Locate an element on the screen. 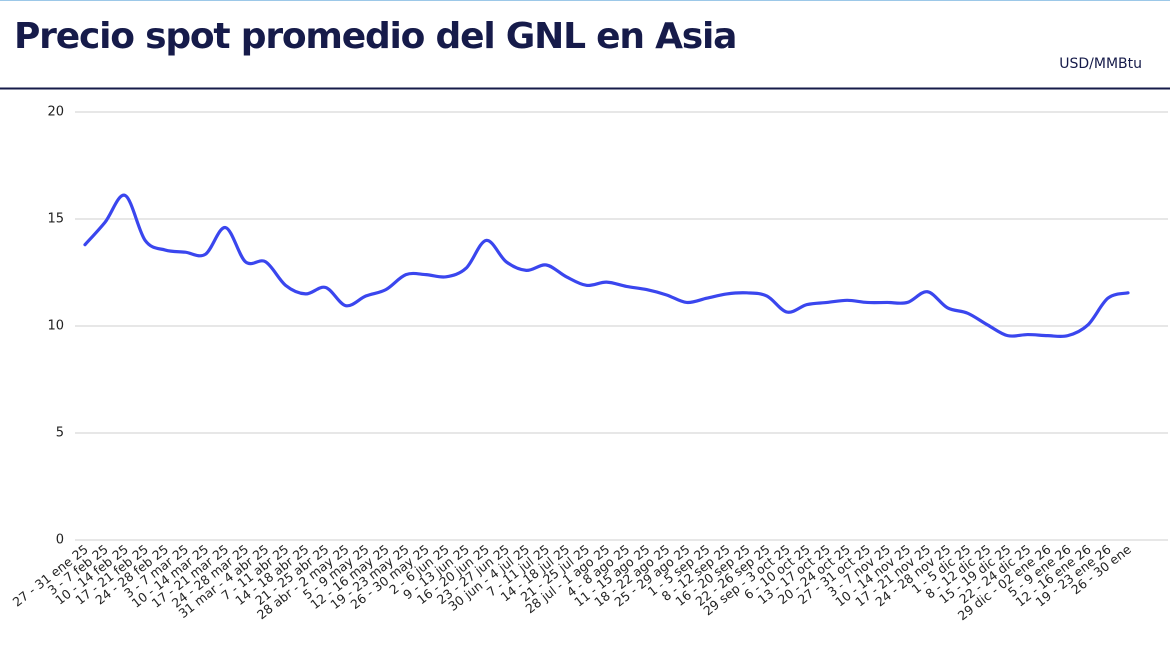  y-tick-label: 10 is located at coordinates (55, 326).